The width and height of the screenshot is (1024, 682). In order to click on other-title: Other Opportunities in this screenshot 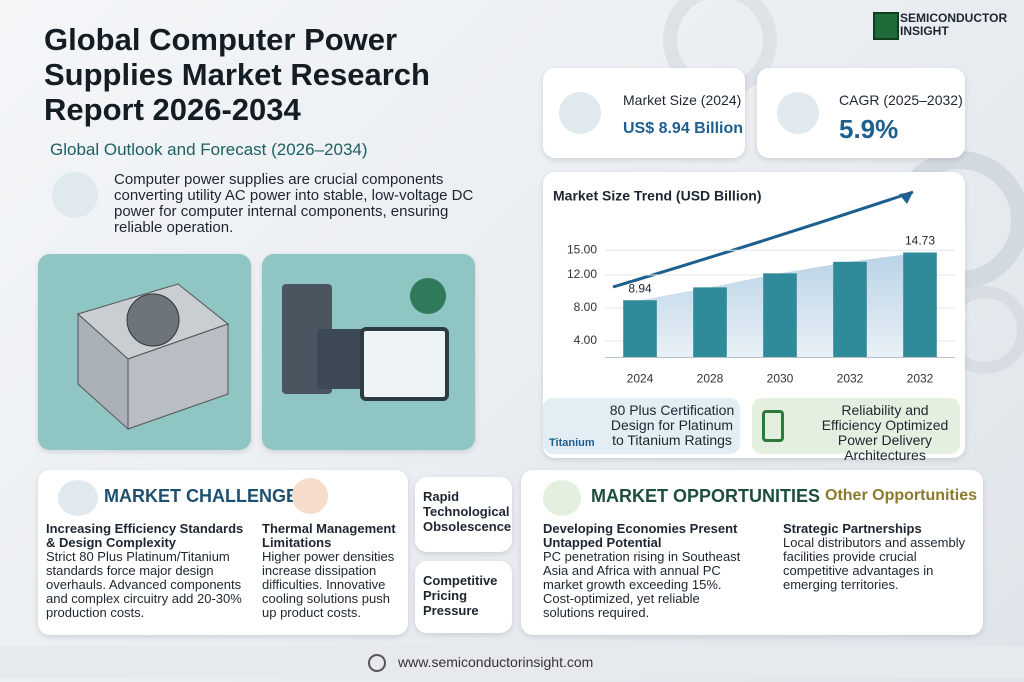, I will do `click(901, 495)`.